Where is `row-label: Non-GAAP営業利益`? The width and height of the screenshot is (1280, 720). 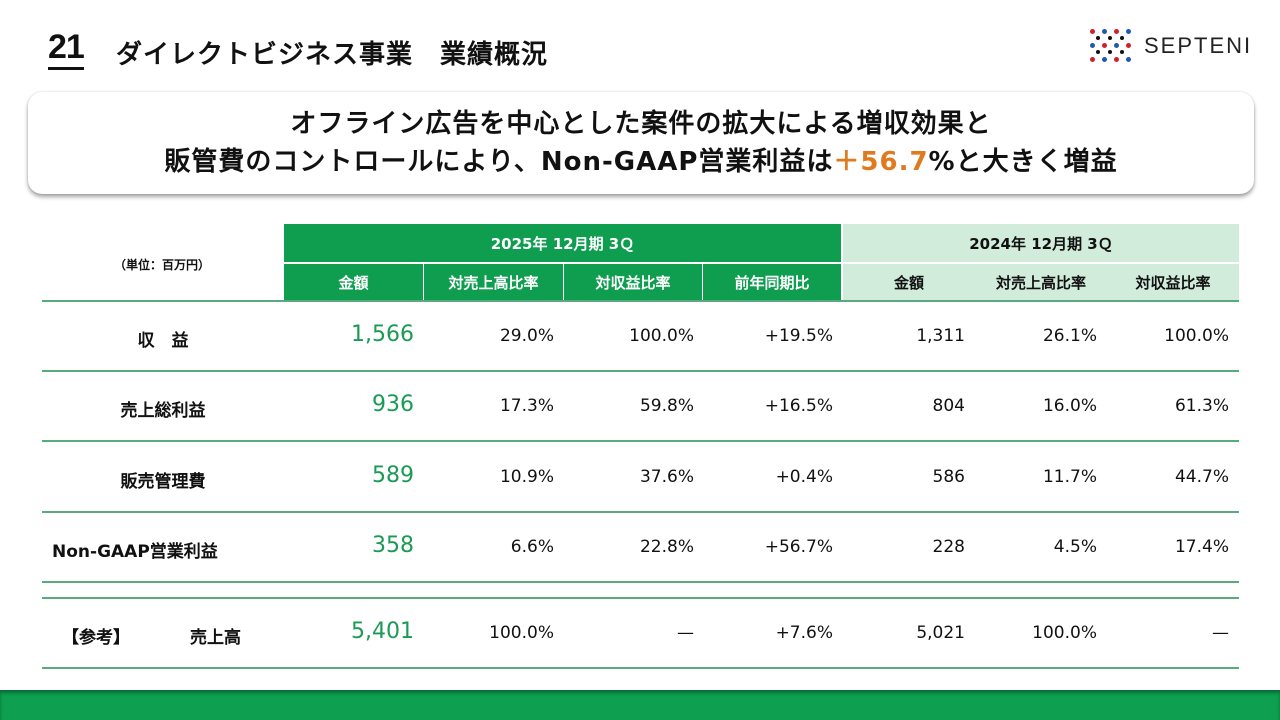 row-label: Non-GAAP営業利益 is located at coordinates (135, 552).